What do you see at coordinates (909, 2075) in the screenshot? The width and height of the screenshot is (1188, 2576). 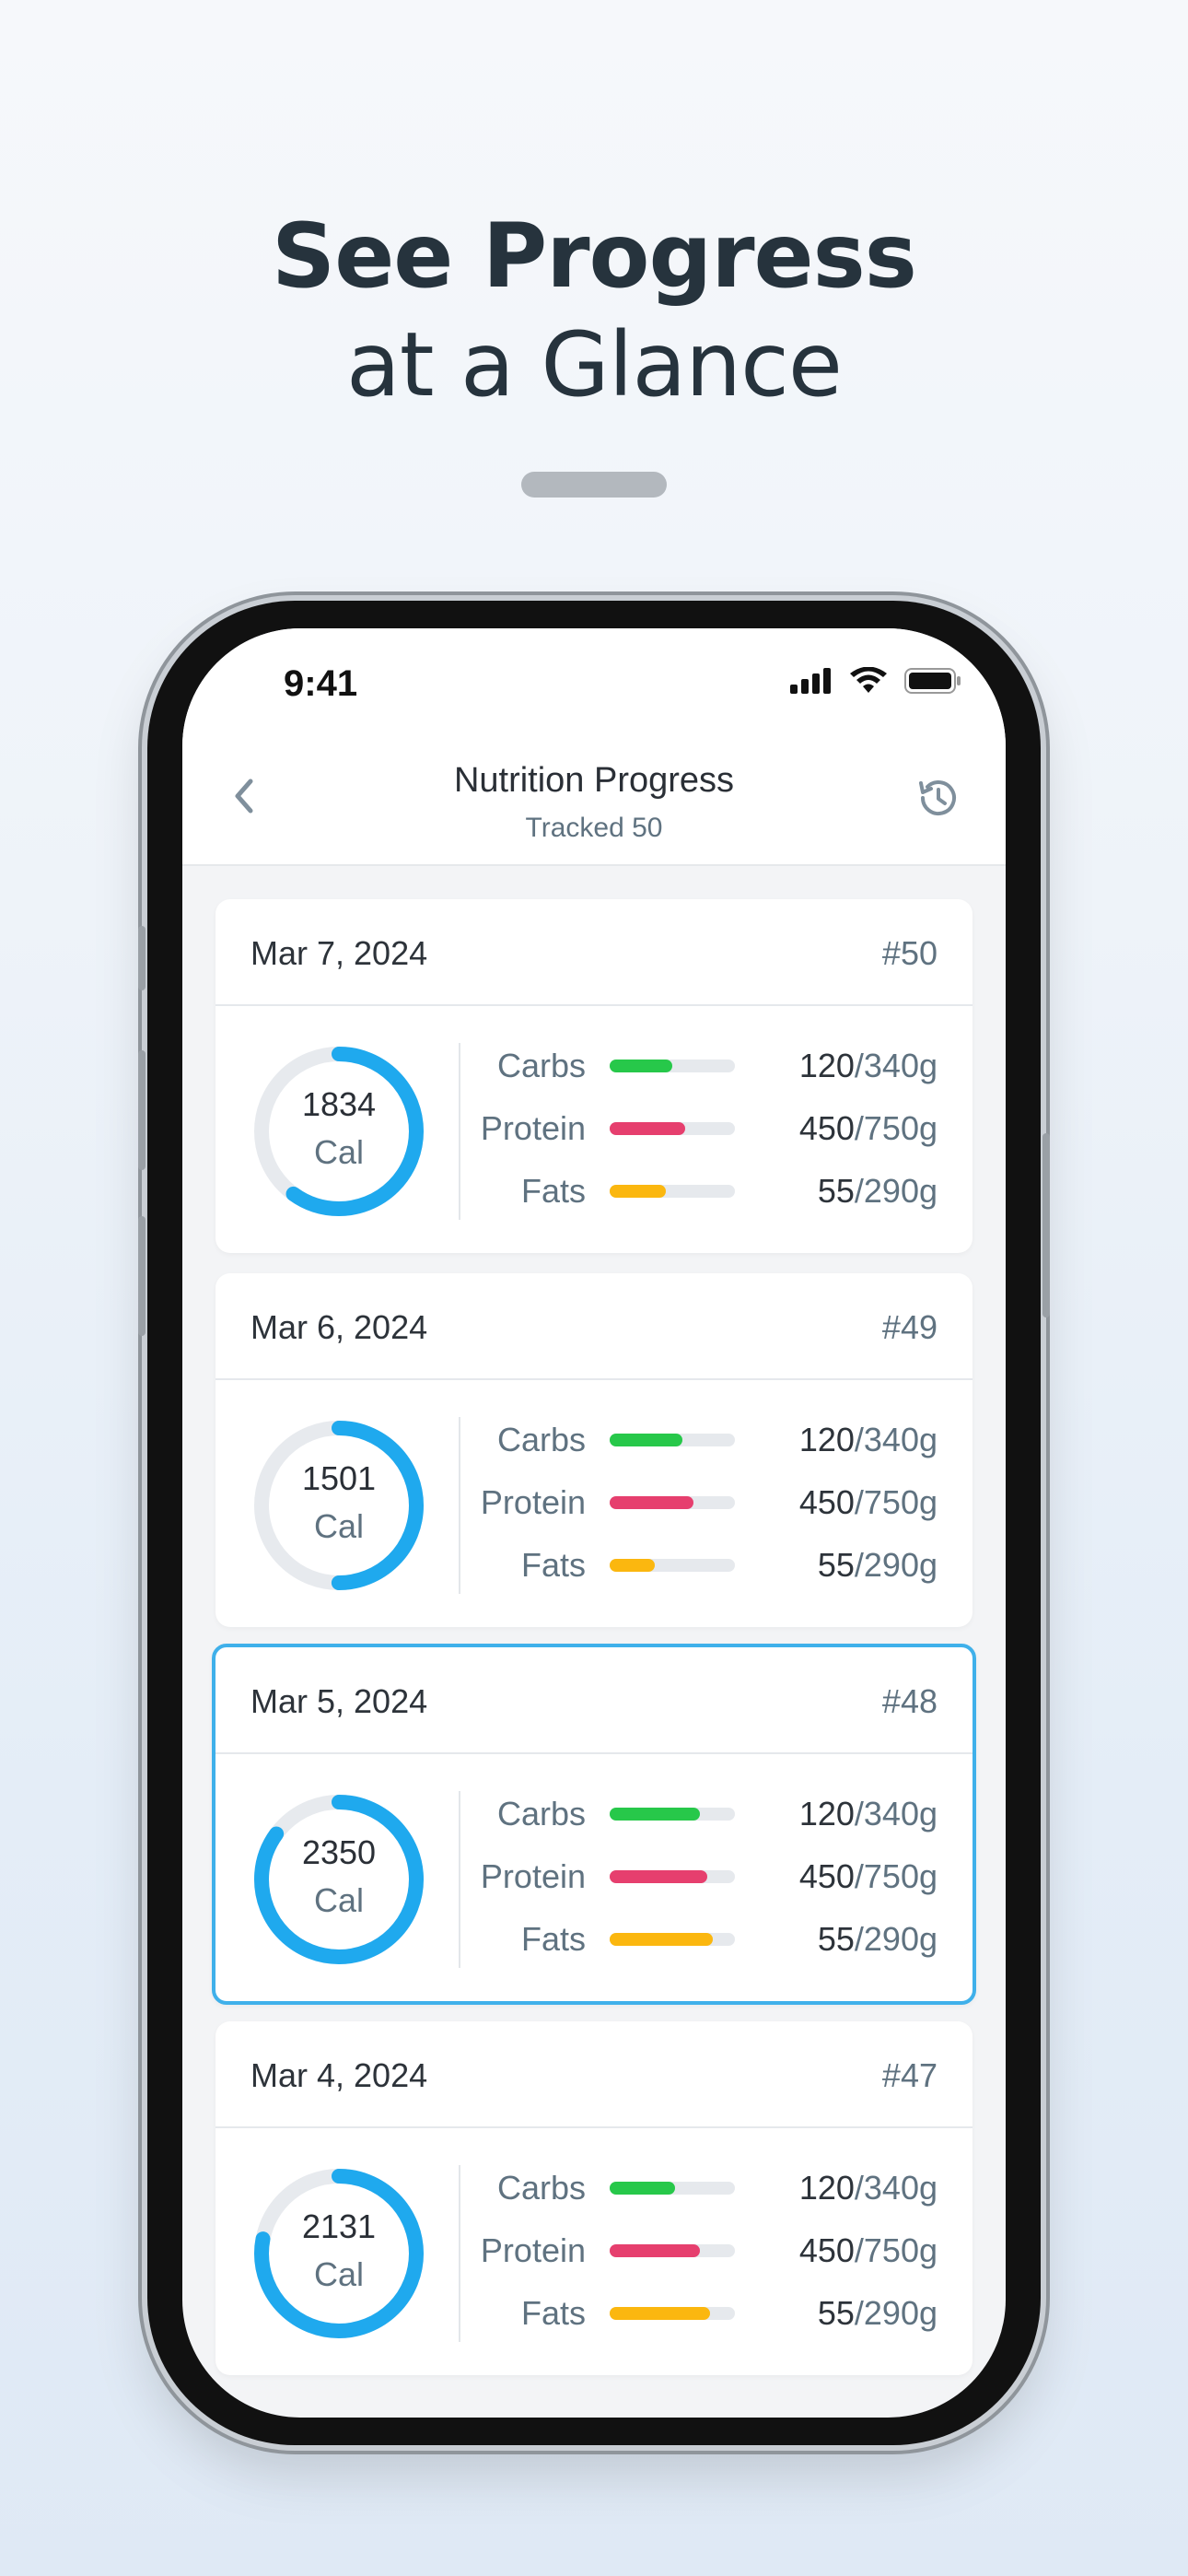 I see `card-number: #47` at bounding box center [909, 2075].